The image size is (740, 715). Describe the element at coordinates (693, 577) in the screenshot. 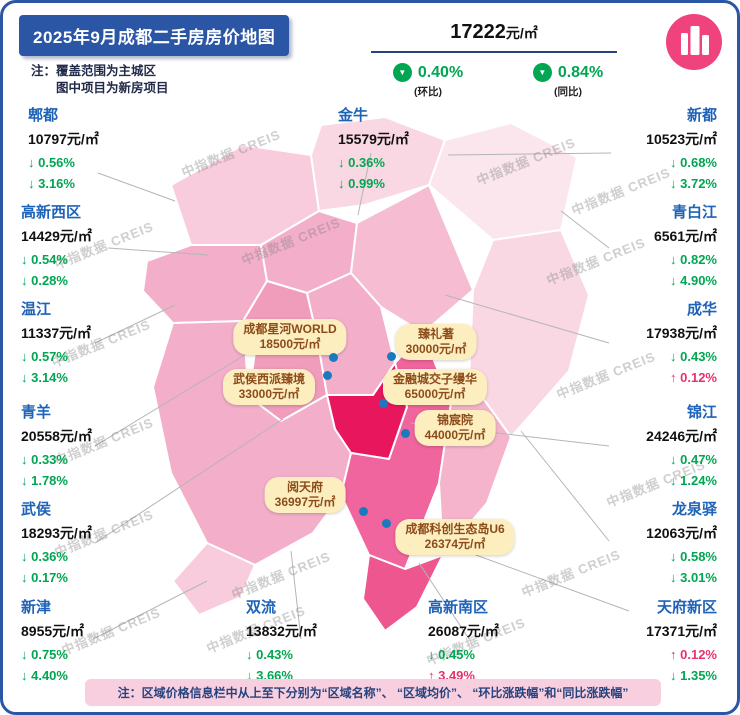

I see `district-yoy: ↓ 3.01%` at that location.